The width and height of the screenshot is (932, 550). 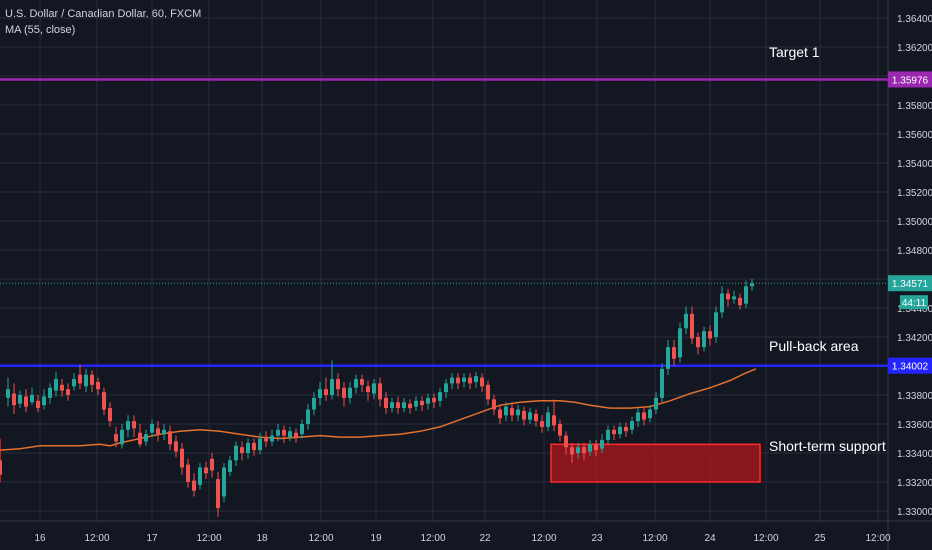 What do you see at coordinates (914, 338) in the screenshot?
I see `y-tick-label: 1.34200` at bounding box center [914, 338].